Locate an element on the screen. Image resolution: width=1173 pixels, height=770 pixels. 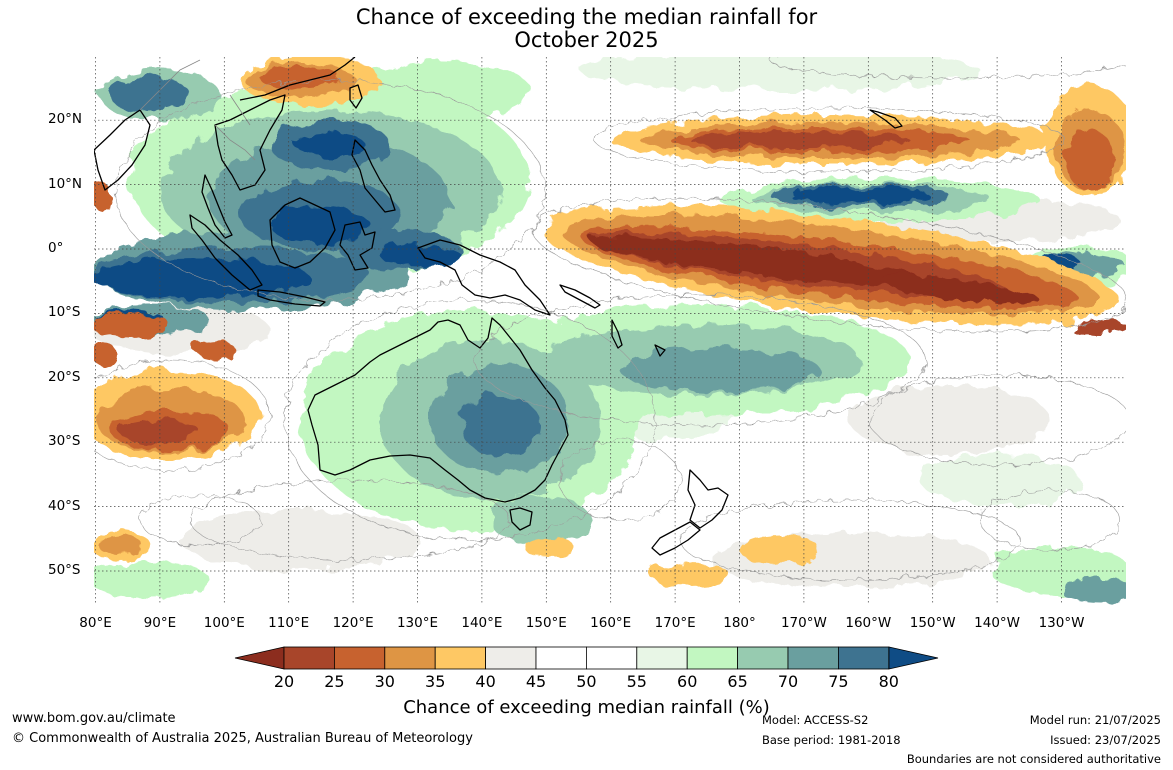
lat-label: 0° is located at coordinates (56, 248).